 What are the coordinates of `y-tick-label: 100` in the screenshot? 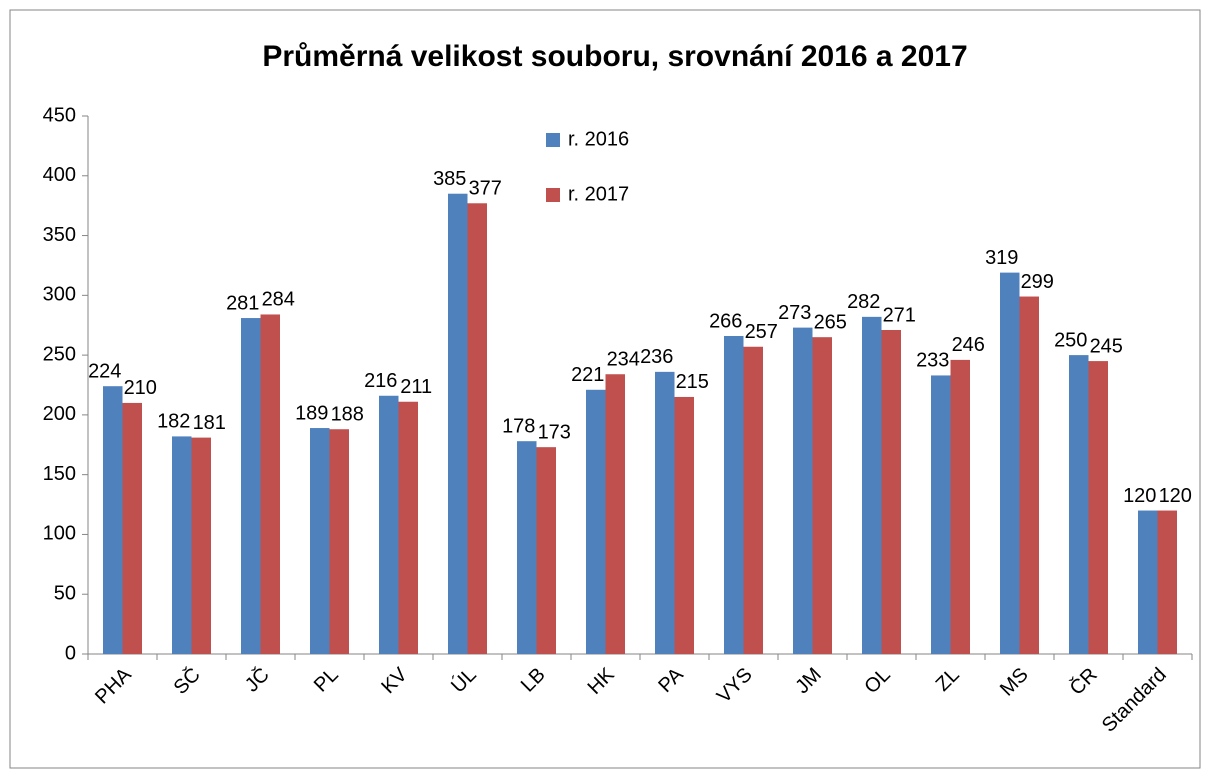 It's located at (59, 534).